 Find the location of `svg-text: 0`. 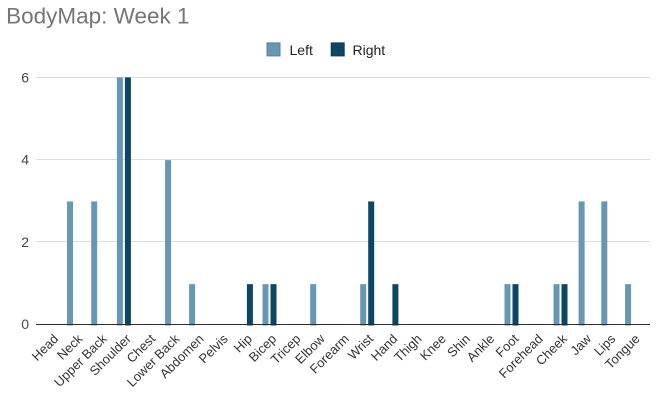

svg-text: 0 is located at coordinates (25, 324).